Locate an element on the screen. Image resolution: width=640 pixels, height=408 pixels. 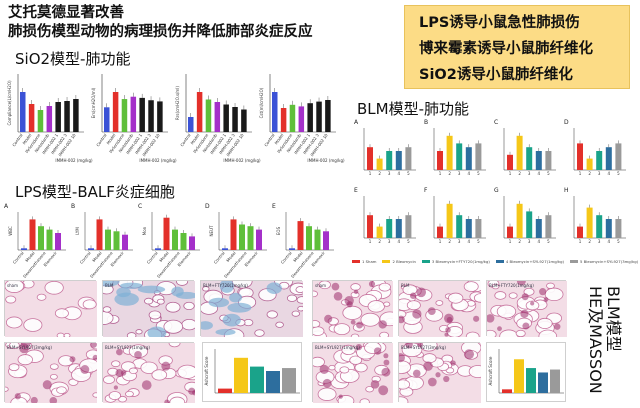
histology-label-line-1: BLM模型 is located at coordinates (613, 319).